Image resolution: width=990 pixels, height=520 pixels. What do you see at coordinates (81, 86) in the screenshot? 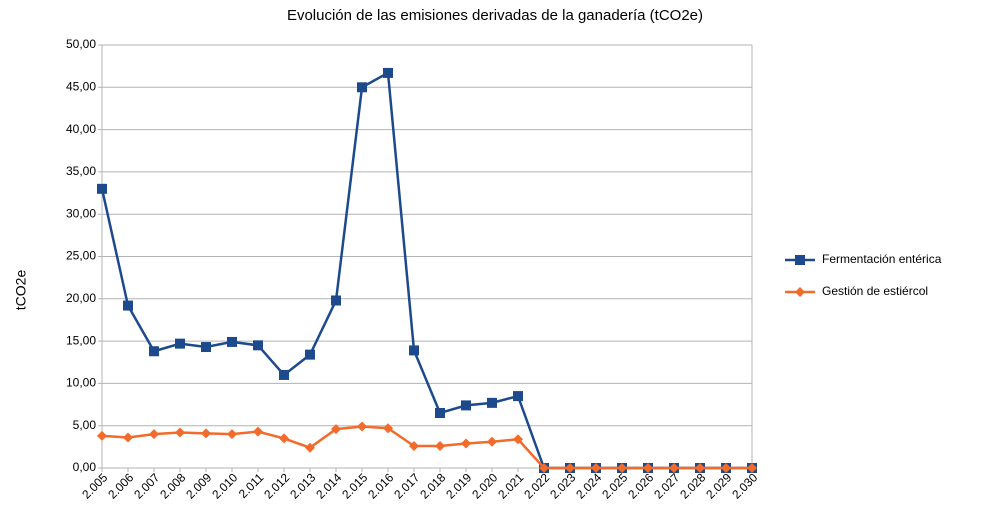
I see `y-tick-label: 45,00` at bounding box center [81, 86].